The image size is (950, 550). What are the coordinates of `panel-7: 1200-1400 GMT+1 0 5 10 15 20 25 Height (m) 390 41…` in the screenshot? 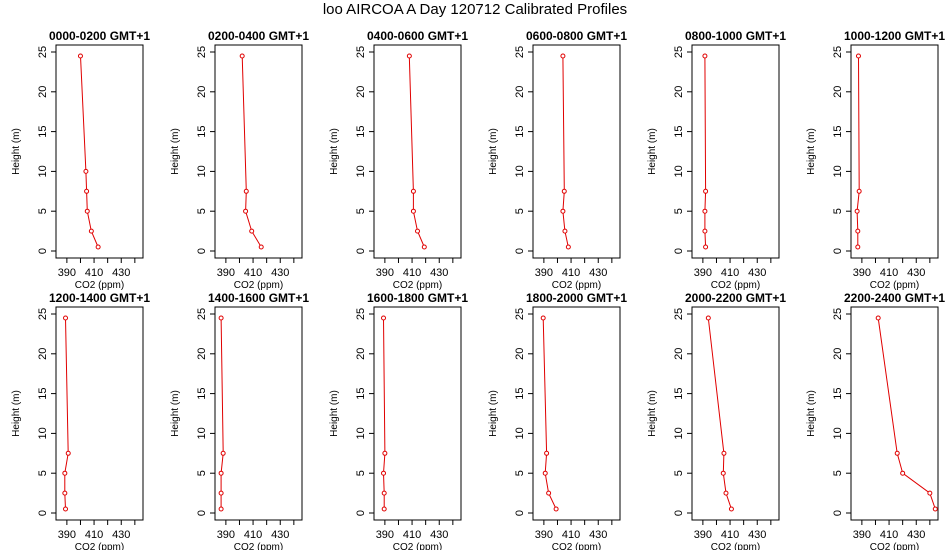 It's located at (80, 420).